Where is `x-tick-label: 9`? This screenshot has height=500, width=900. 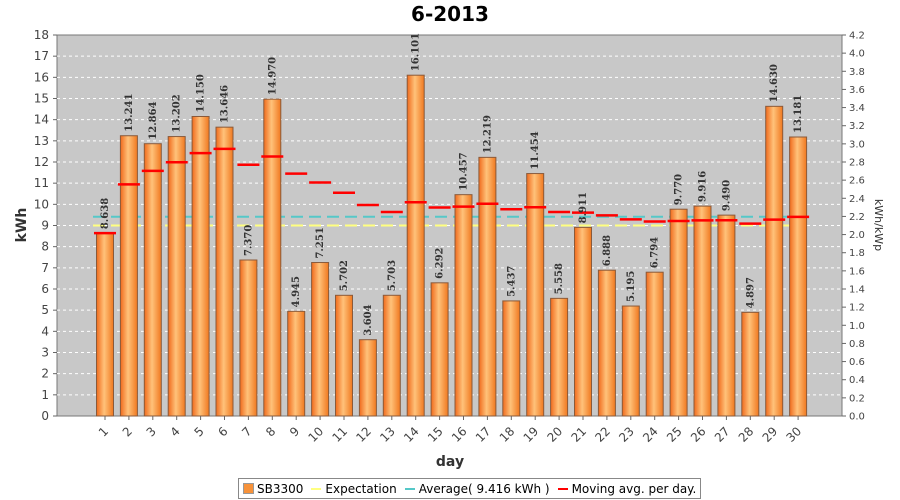
x-tick-label: 9 is located at coordinates (294, 431).